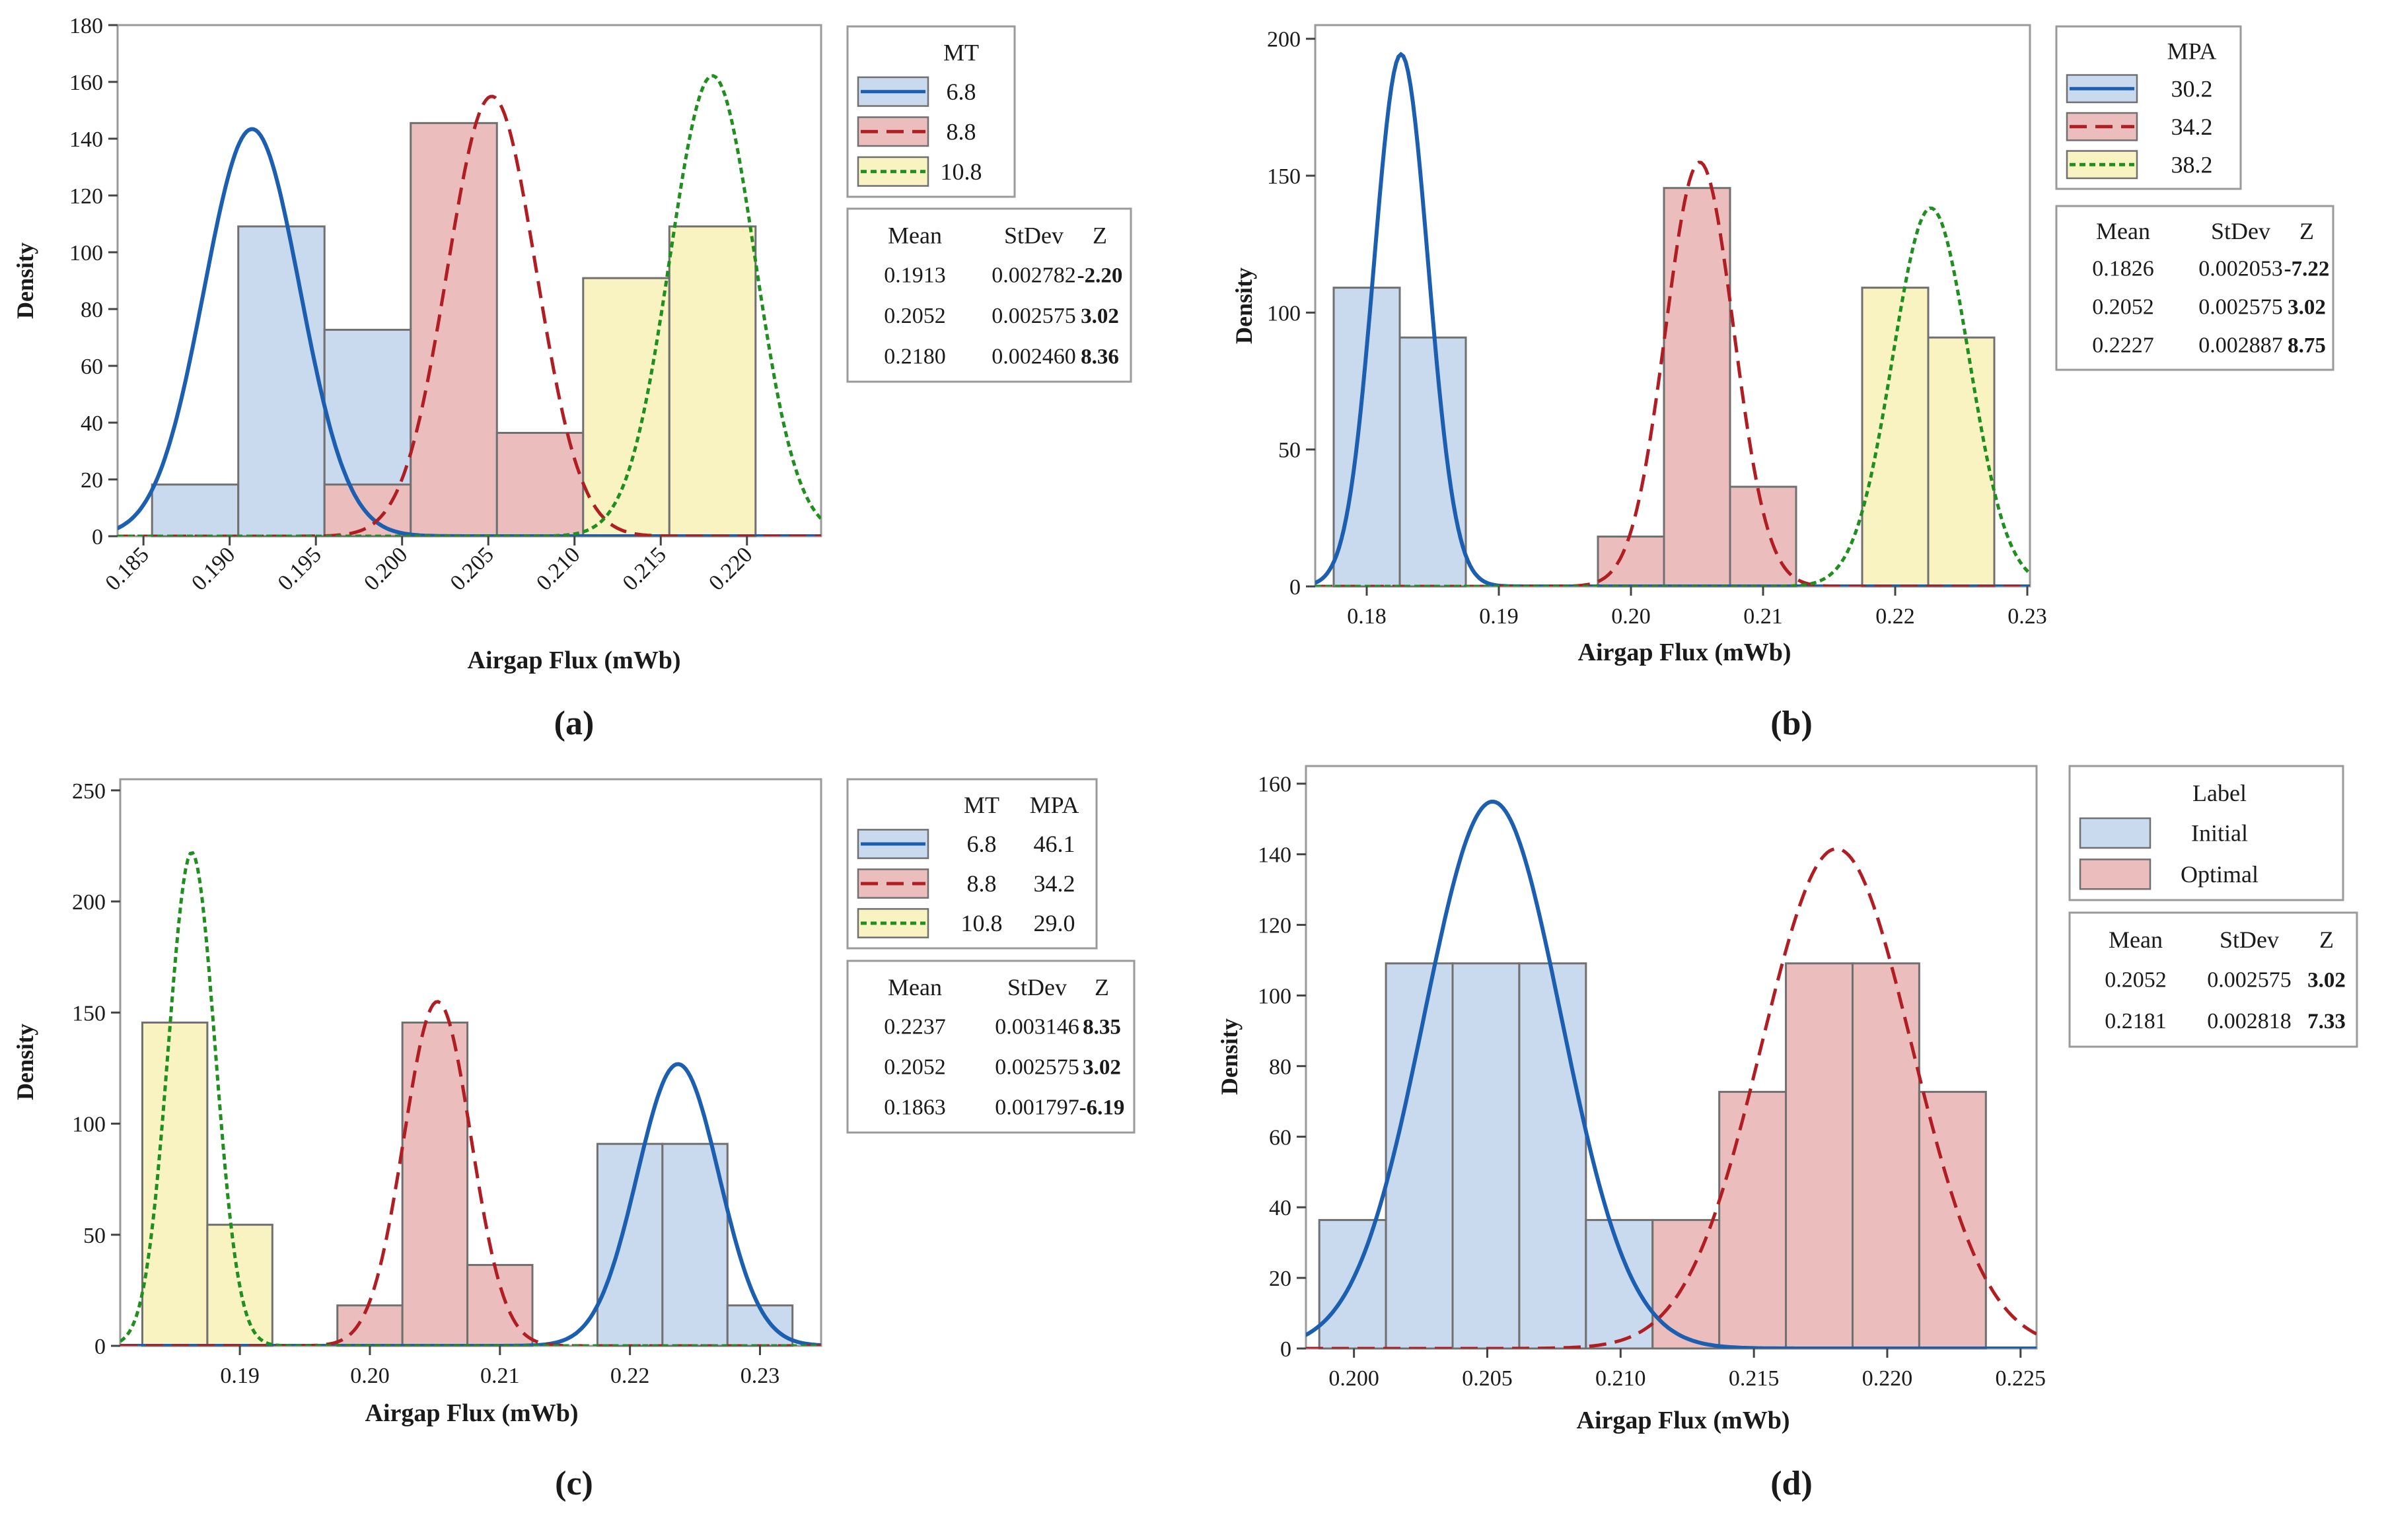 The height and width of the screenshot is (1540, 2386). What do you see at coordinates (1791, 723) in the screenshot?
I see `panel-label: (b)` at bounding box center [1791, 723].